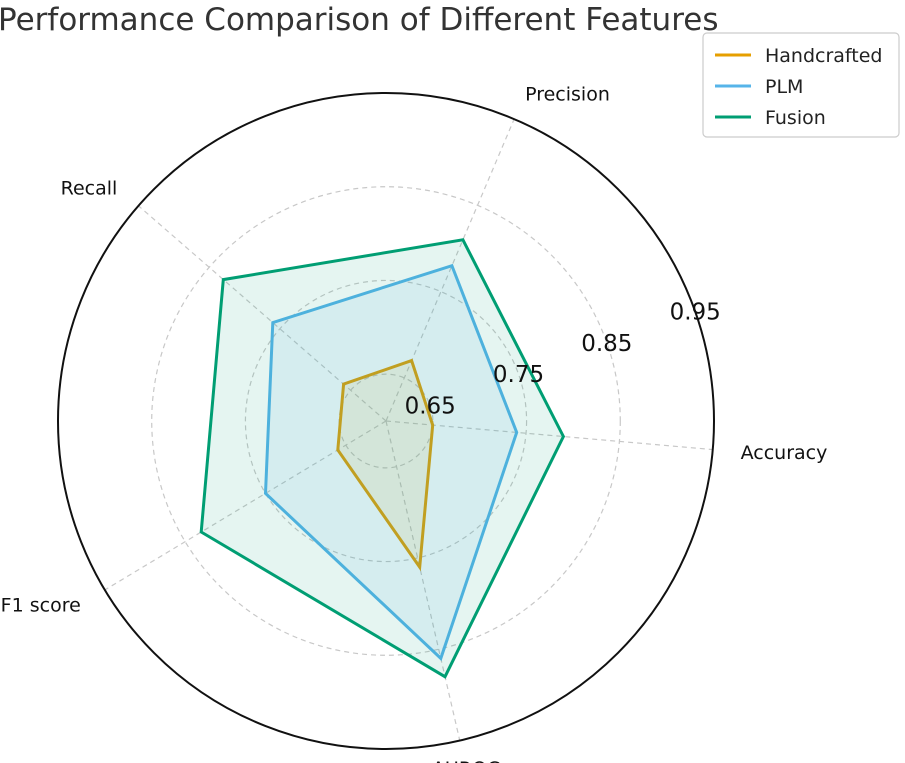  Describe the element at coordinates (89, 188) in the screenshot. I see `axis-label-recall: Recall` at that location.